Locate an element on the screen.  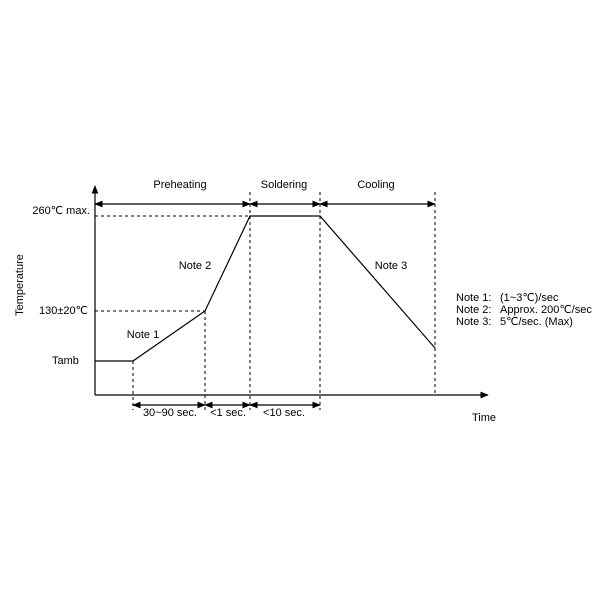
phase-label: Cooling is located at coordinates (375, 185).